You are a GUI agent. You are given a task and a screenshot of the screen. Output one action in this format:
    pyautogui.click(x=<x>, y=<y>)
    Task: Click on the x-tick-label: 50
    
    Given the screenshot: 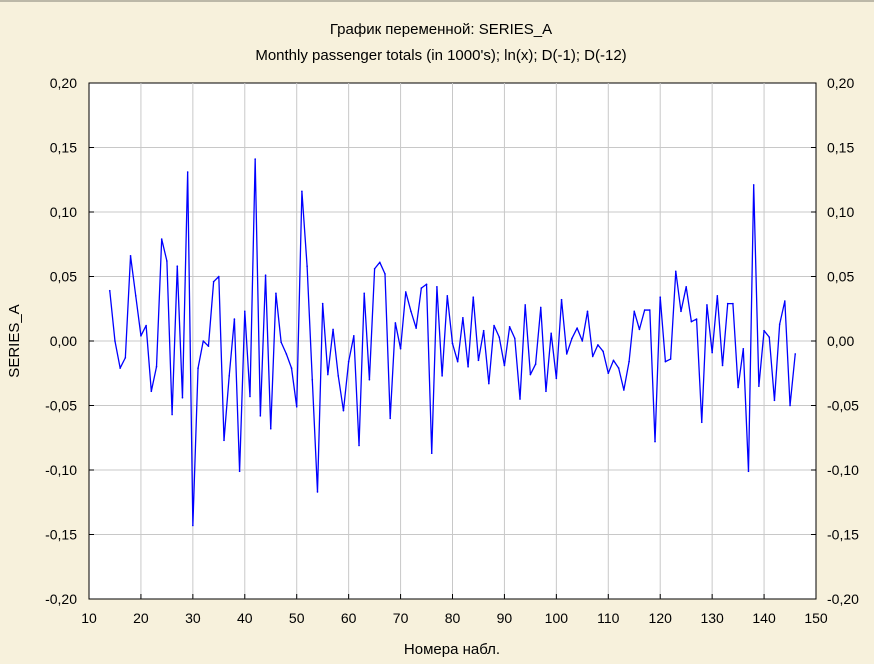 What is the action you would take?
    pyautogui.click(x=297, y=618)
    